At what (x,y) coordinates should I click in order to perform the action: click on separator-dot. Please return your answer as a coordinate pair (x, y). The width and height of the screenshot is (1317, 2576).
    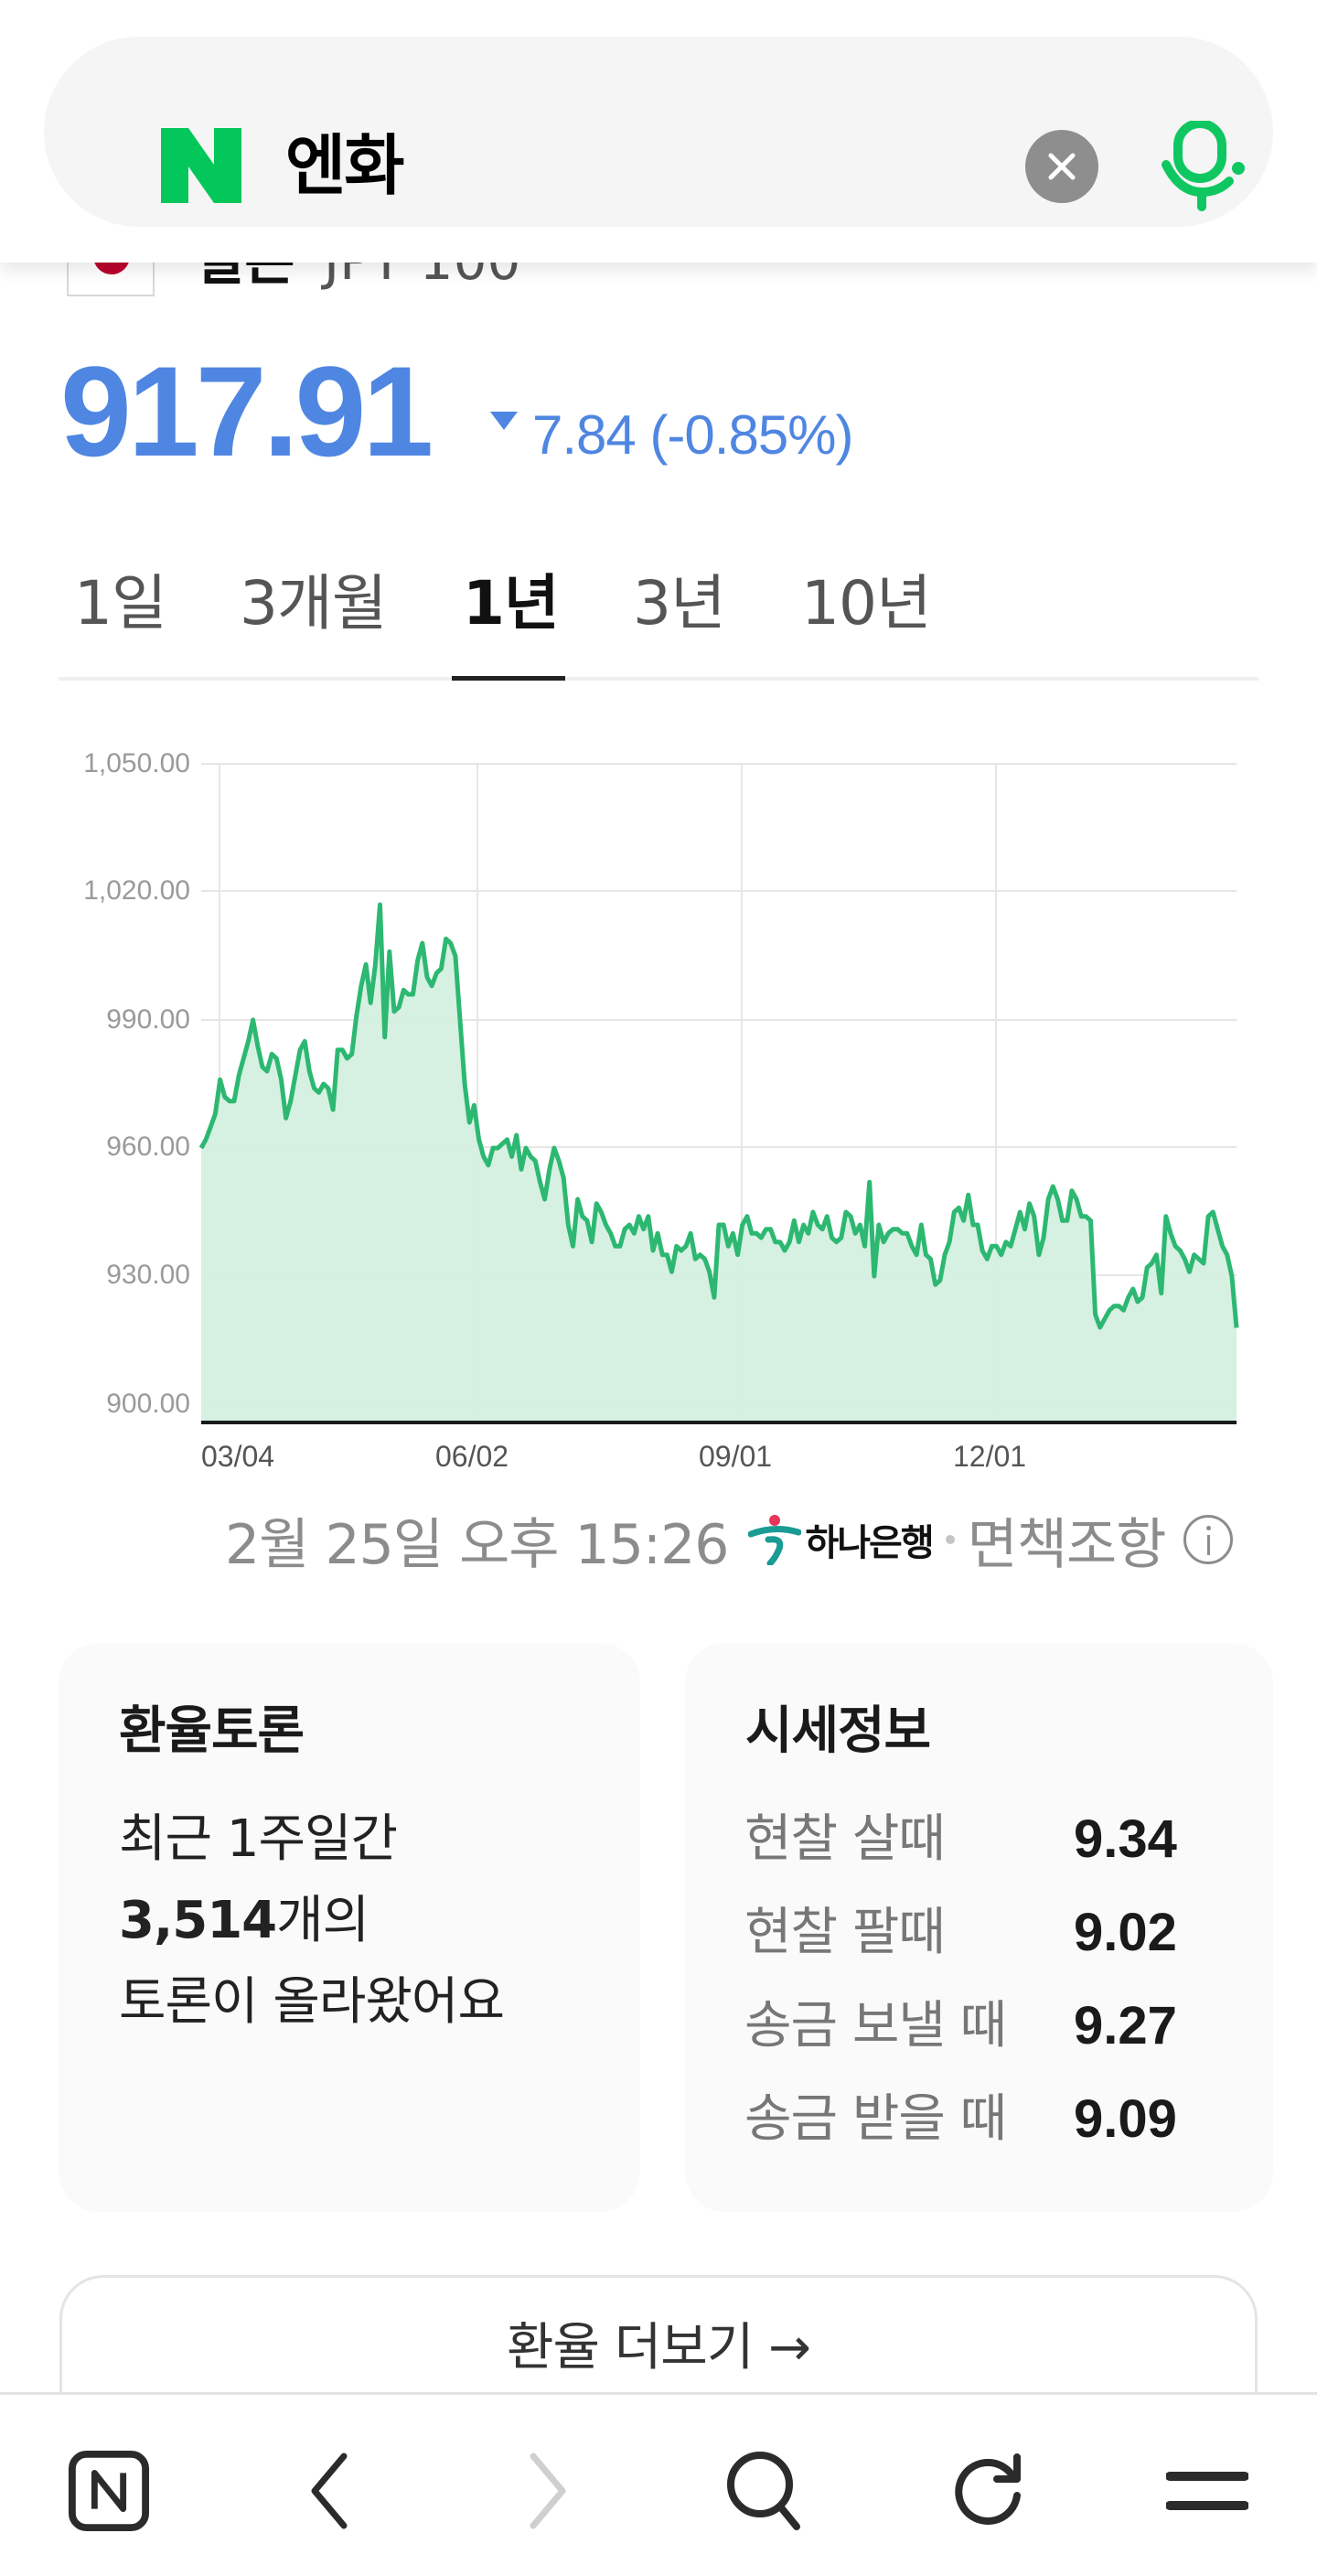
    Looking at the image, I should click on (950, 1539).